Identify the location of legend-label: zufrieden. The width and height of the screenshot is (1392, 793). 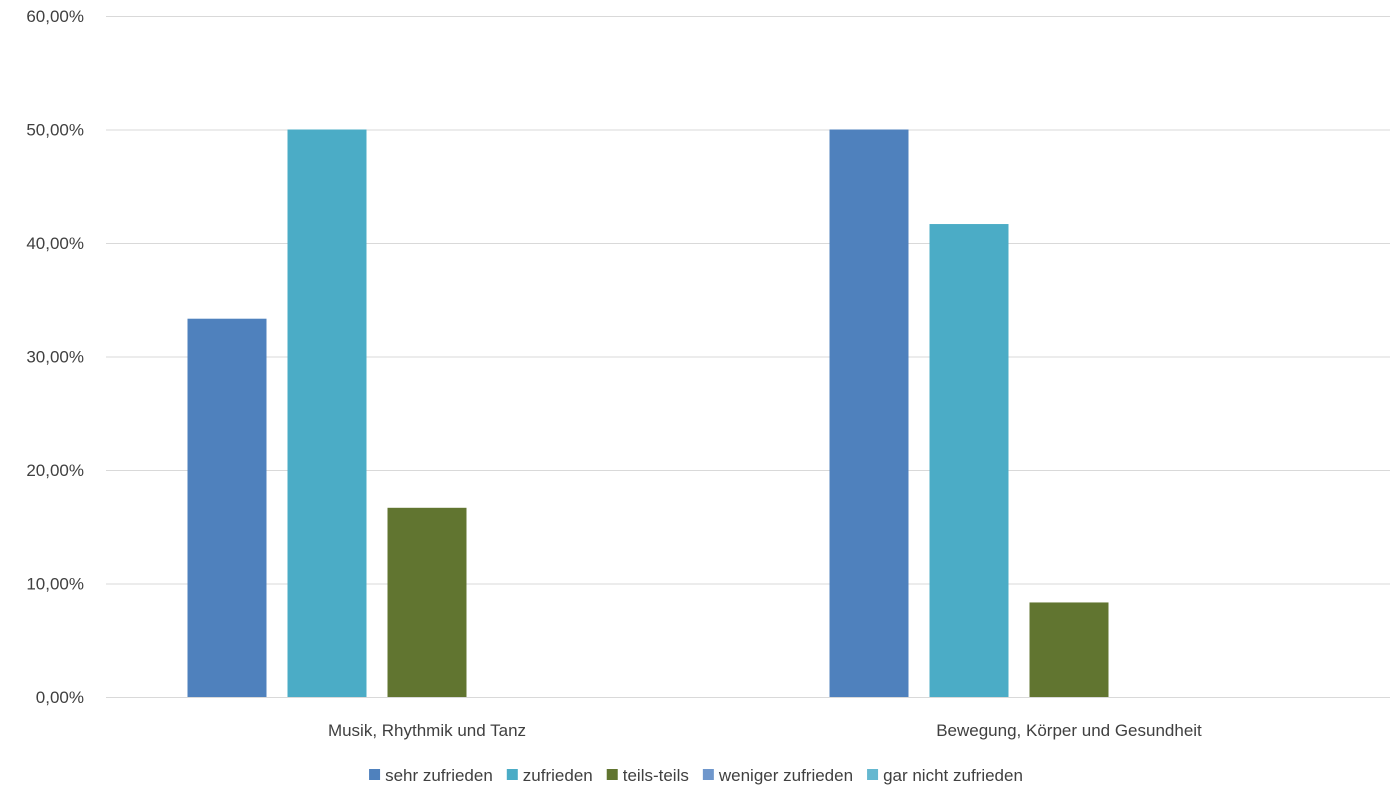
(558, 775).